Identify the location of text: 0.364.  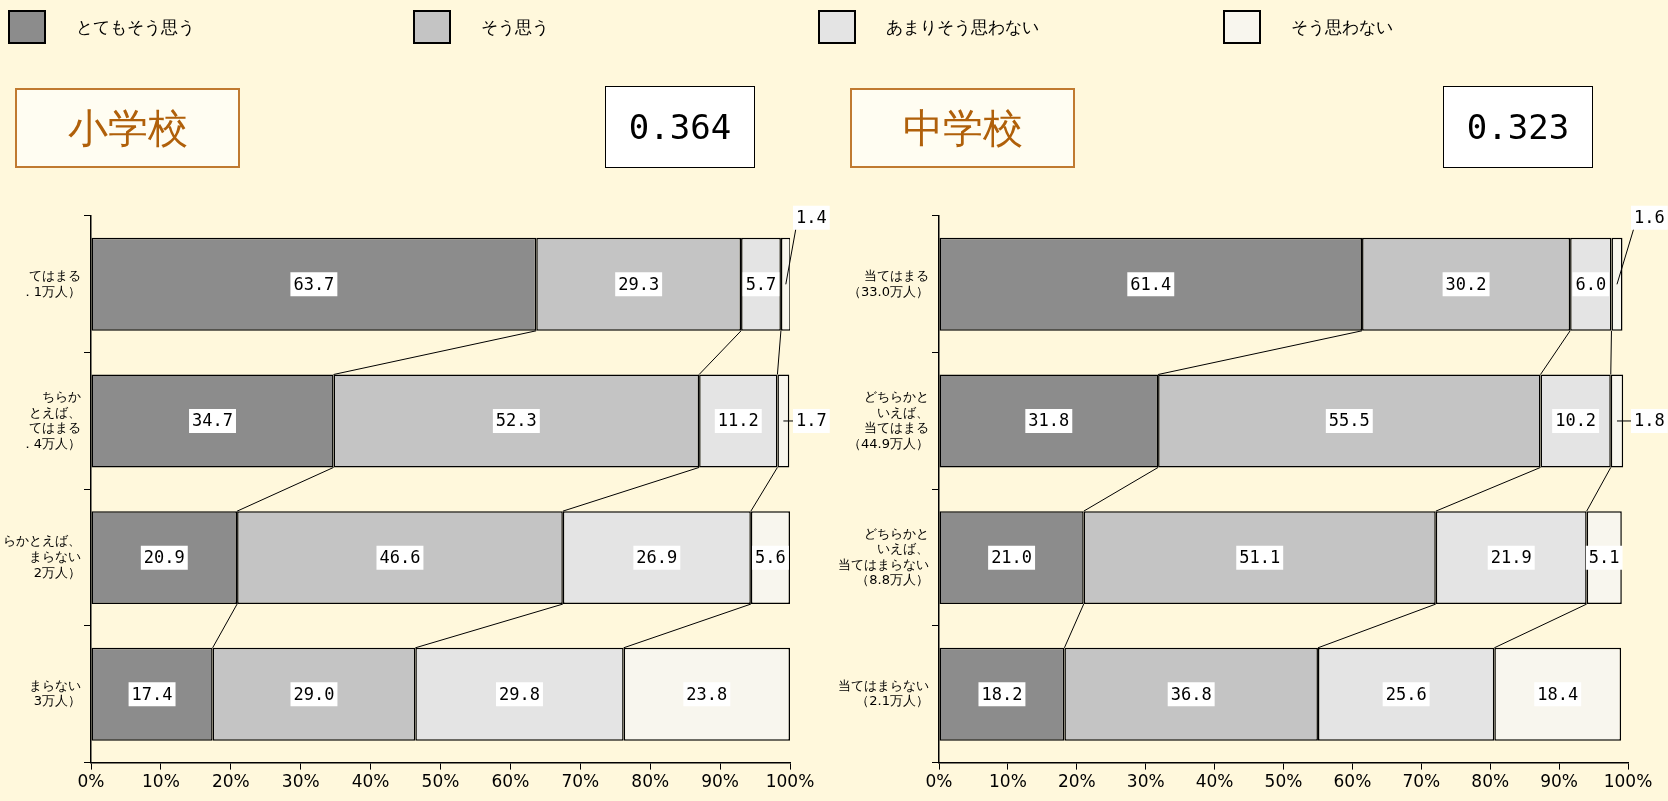
(680, 127).